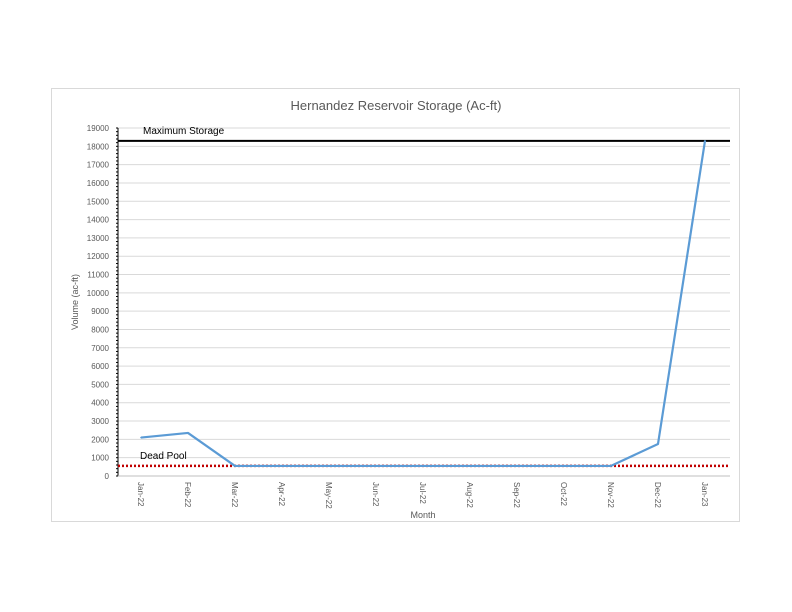  Describe the element at coordinates (98, 128) in the screenshot. I see `y-tick-label: 19000` at that location.